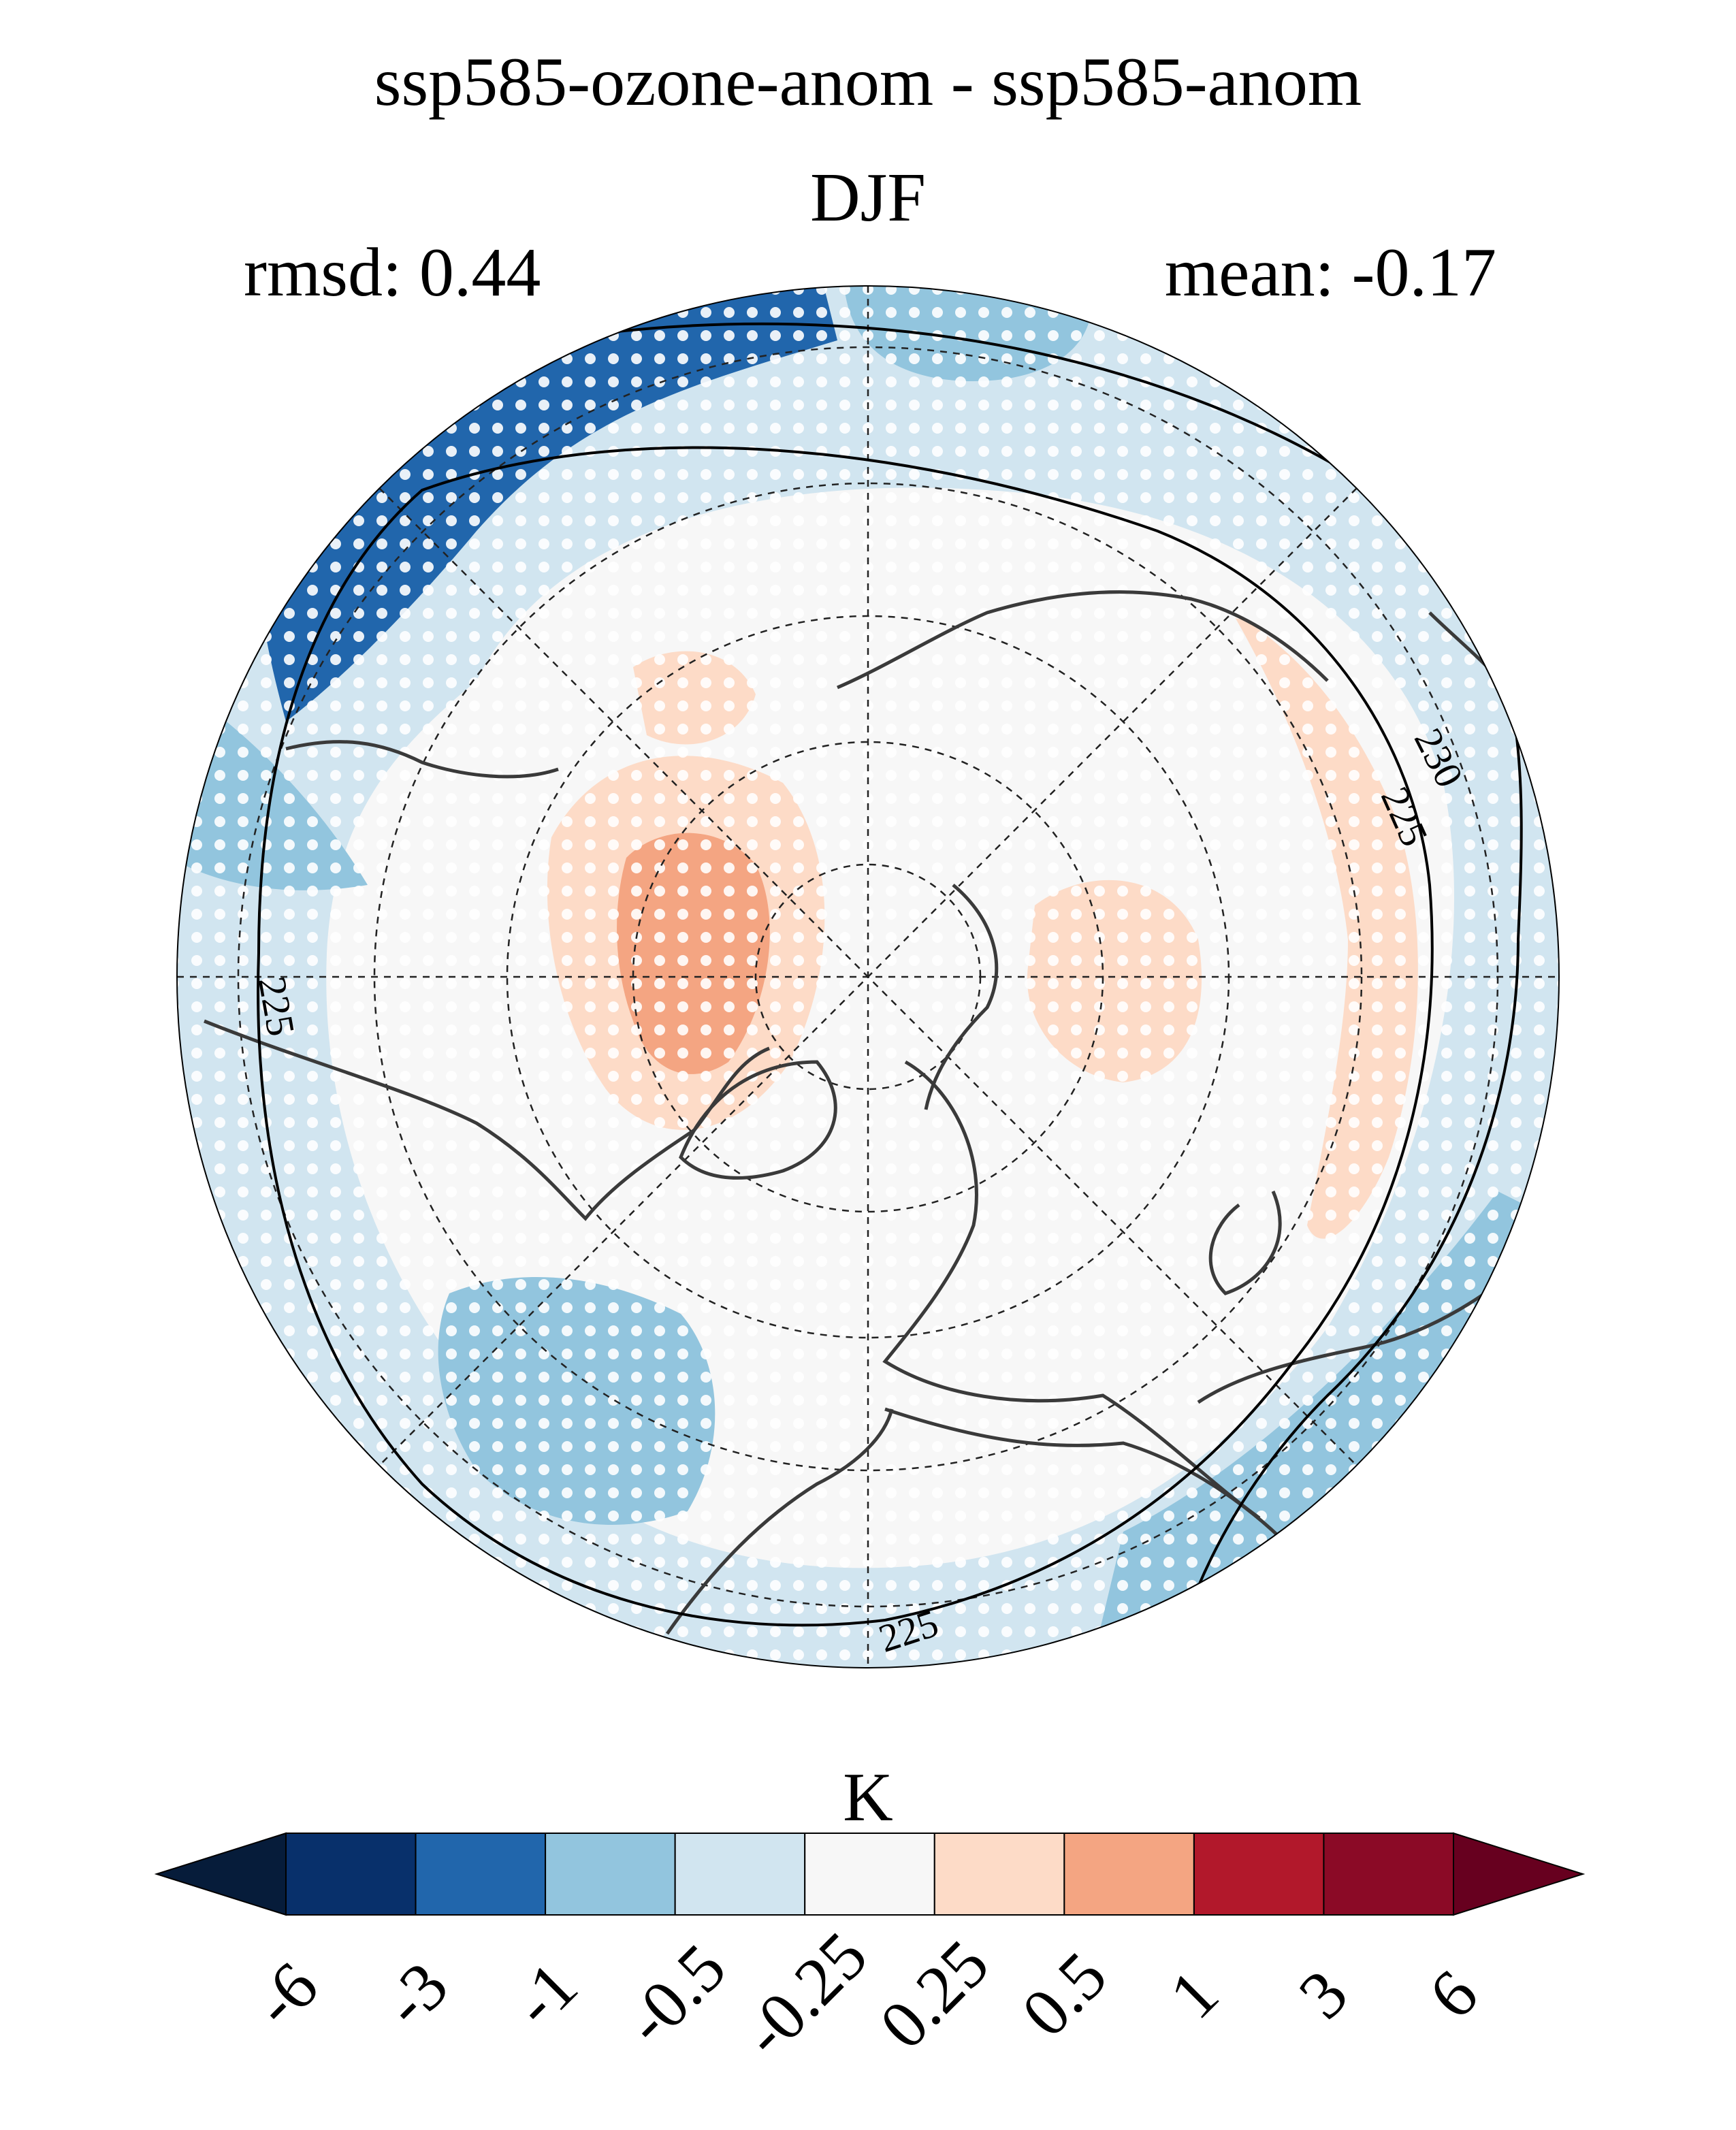 The width and height of the screenshot is (1736, 2130). I want to click on colorbar-extend-low, so click(220, 1874).